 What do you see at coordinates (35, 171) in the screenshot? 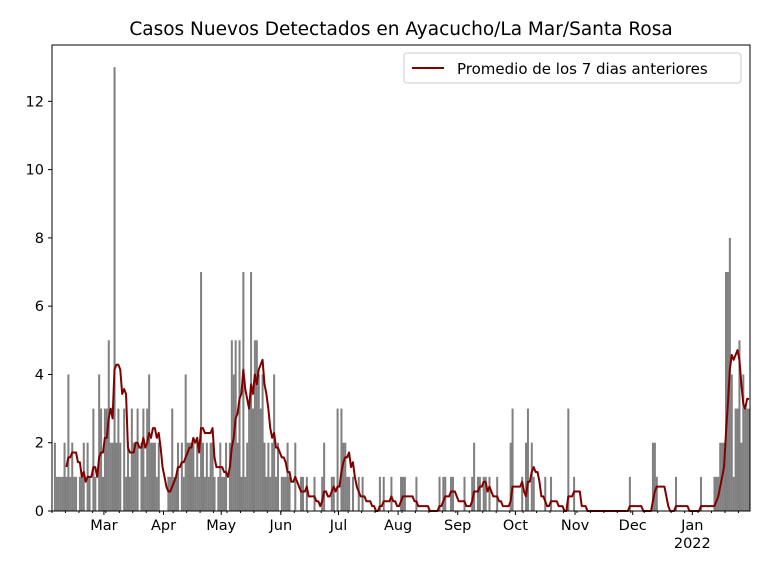
I see `y-tick-label: 10` at bounding box center [35, 171].